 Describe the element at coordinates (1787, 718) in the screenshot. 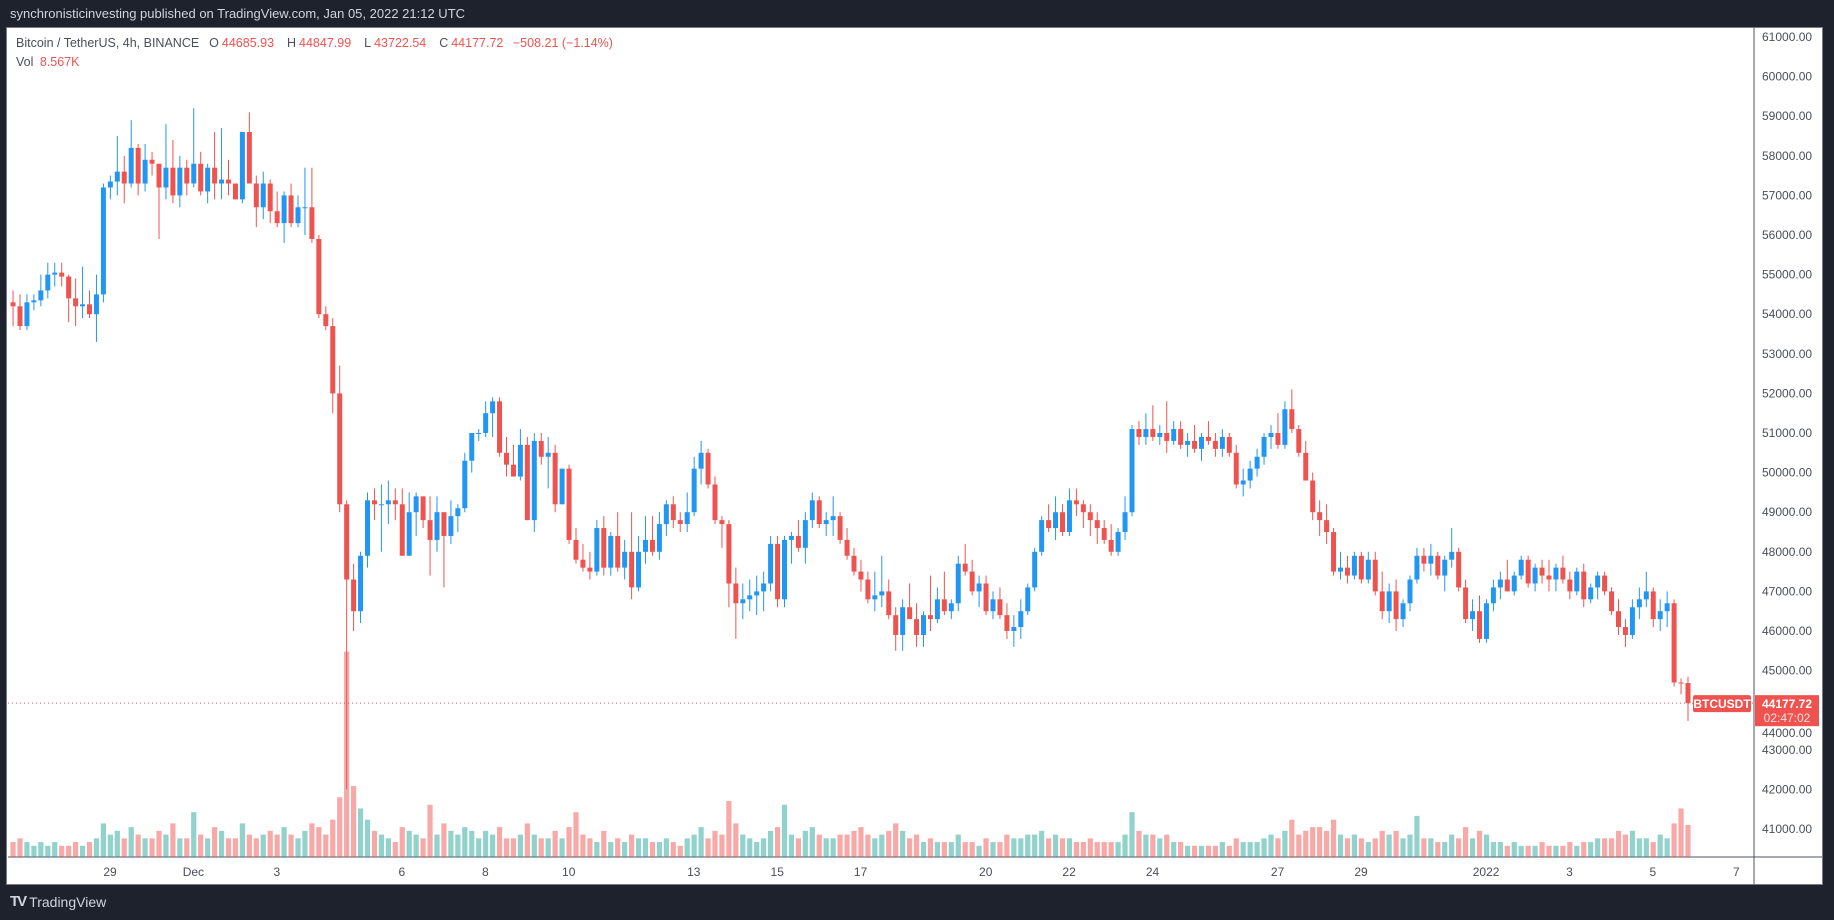

I see `countdown-timer: 02:47:02` at that location.